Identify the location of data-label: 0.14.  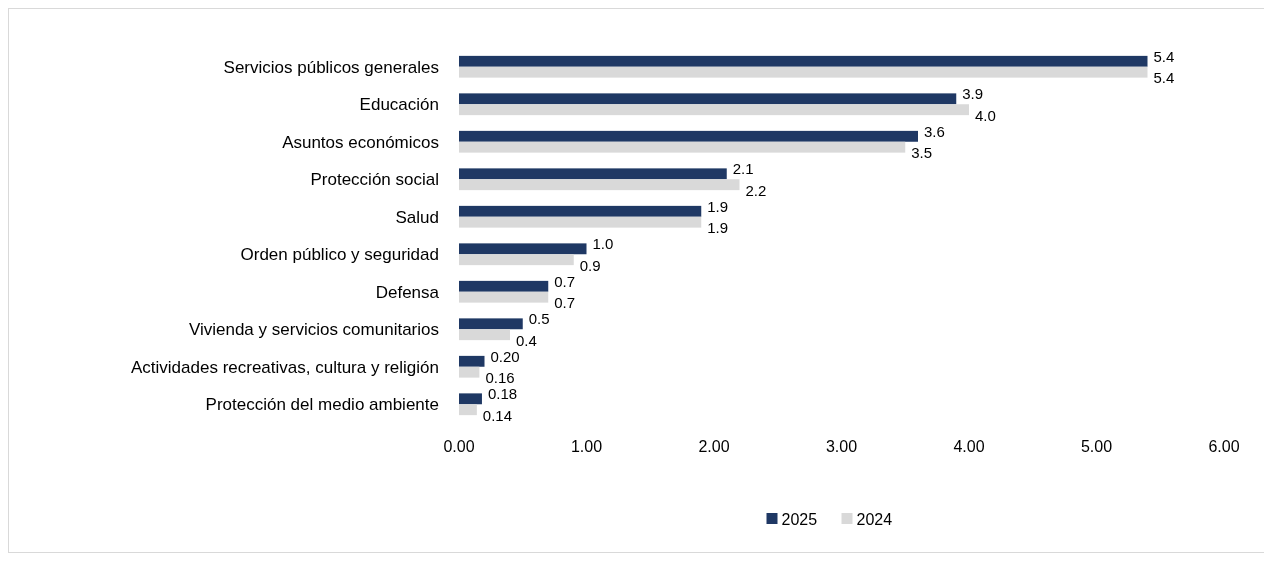
(497, 415).